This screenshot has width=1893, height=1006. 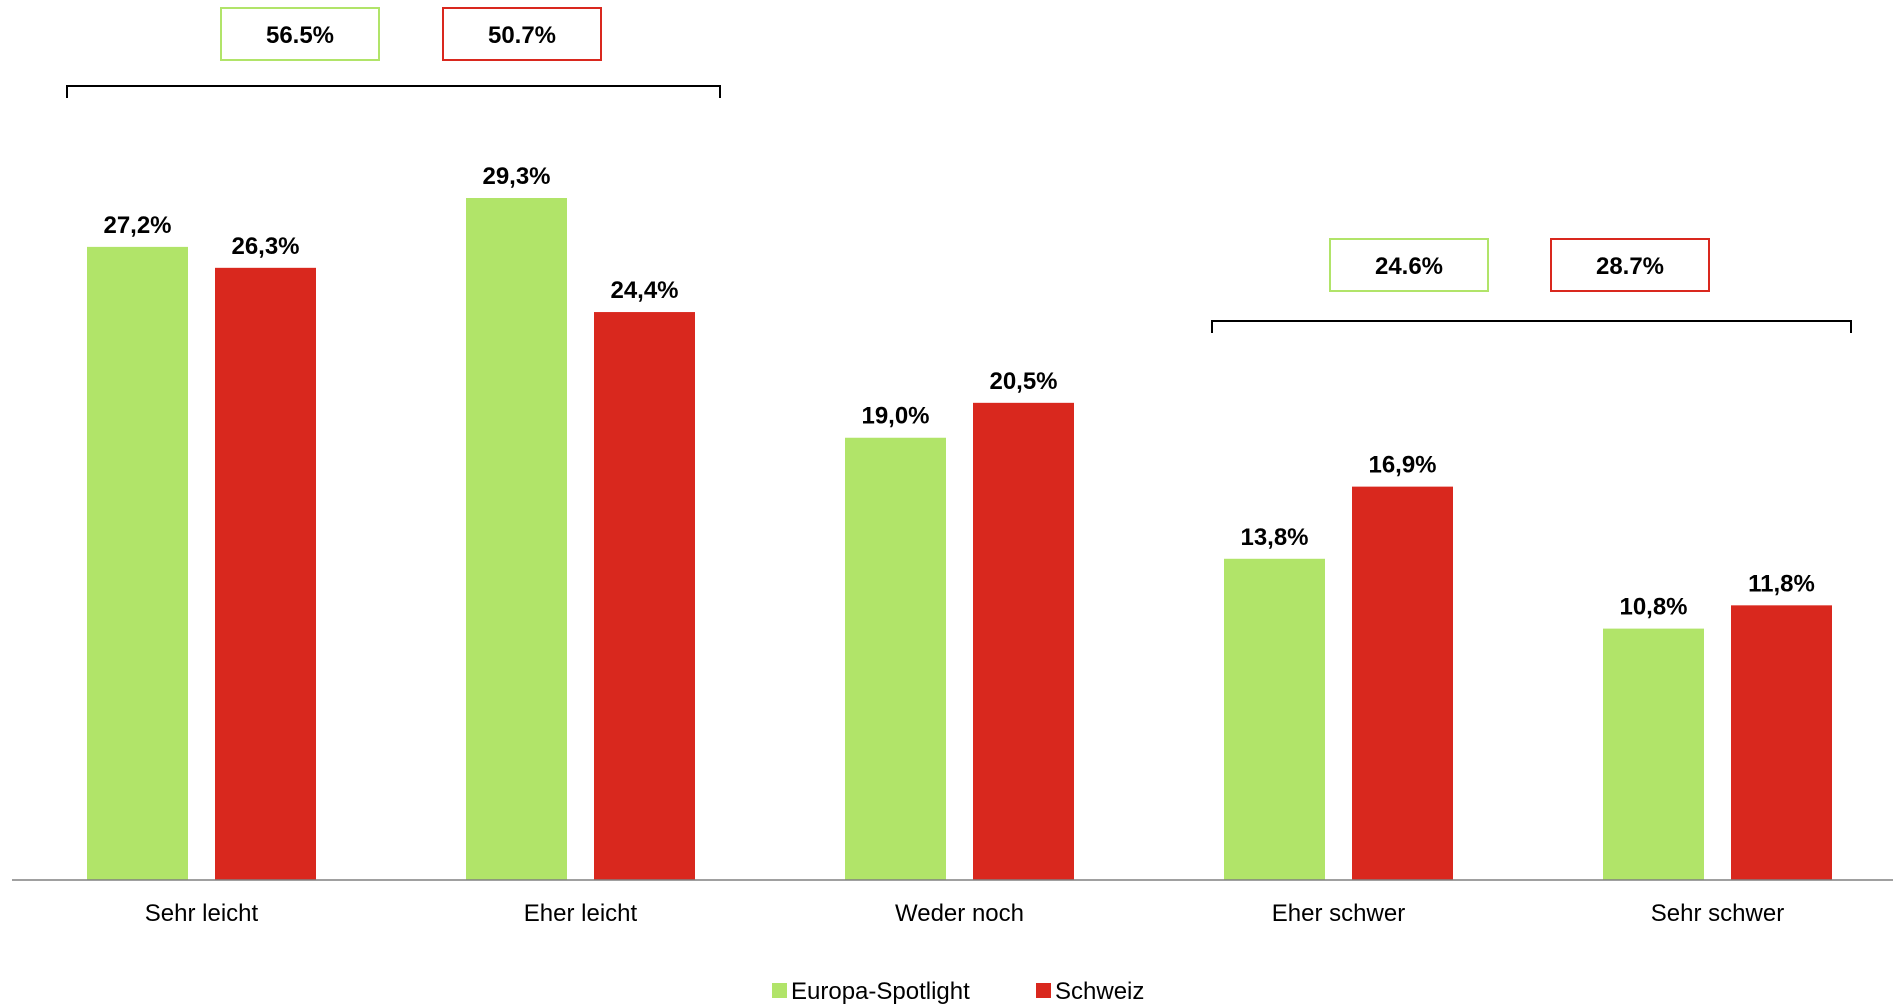 I want to click on data-label-europa-spotlight-eher-schwer: 13,8%, so click(x=1274, y=537).